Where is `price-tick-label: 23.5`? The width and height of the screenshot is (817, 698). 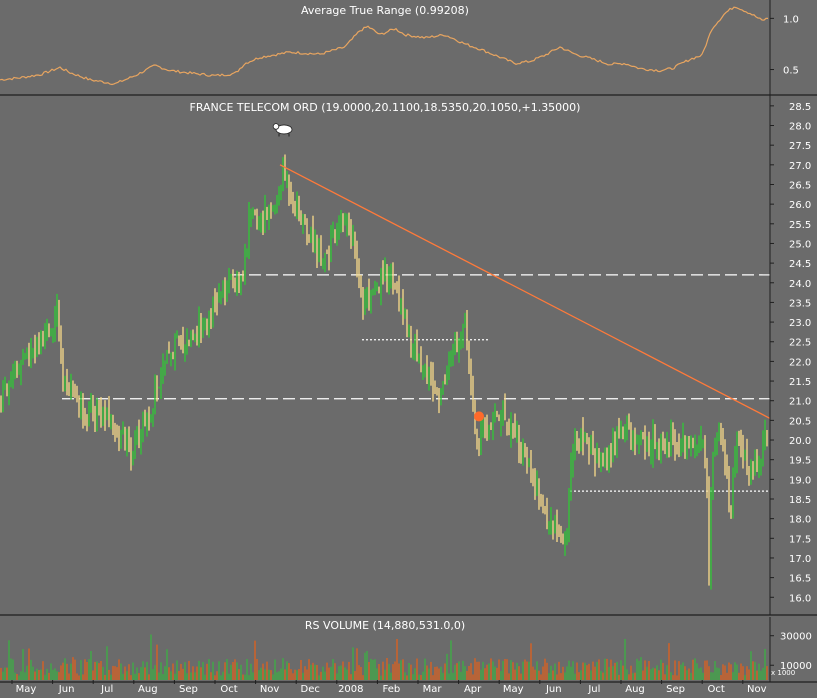
price-tick-label: 23.5 is located at coordinates (800, 303).